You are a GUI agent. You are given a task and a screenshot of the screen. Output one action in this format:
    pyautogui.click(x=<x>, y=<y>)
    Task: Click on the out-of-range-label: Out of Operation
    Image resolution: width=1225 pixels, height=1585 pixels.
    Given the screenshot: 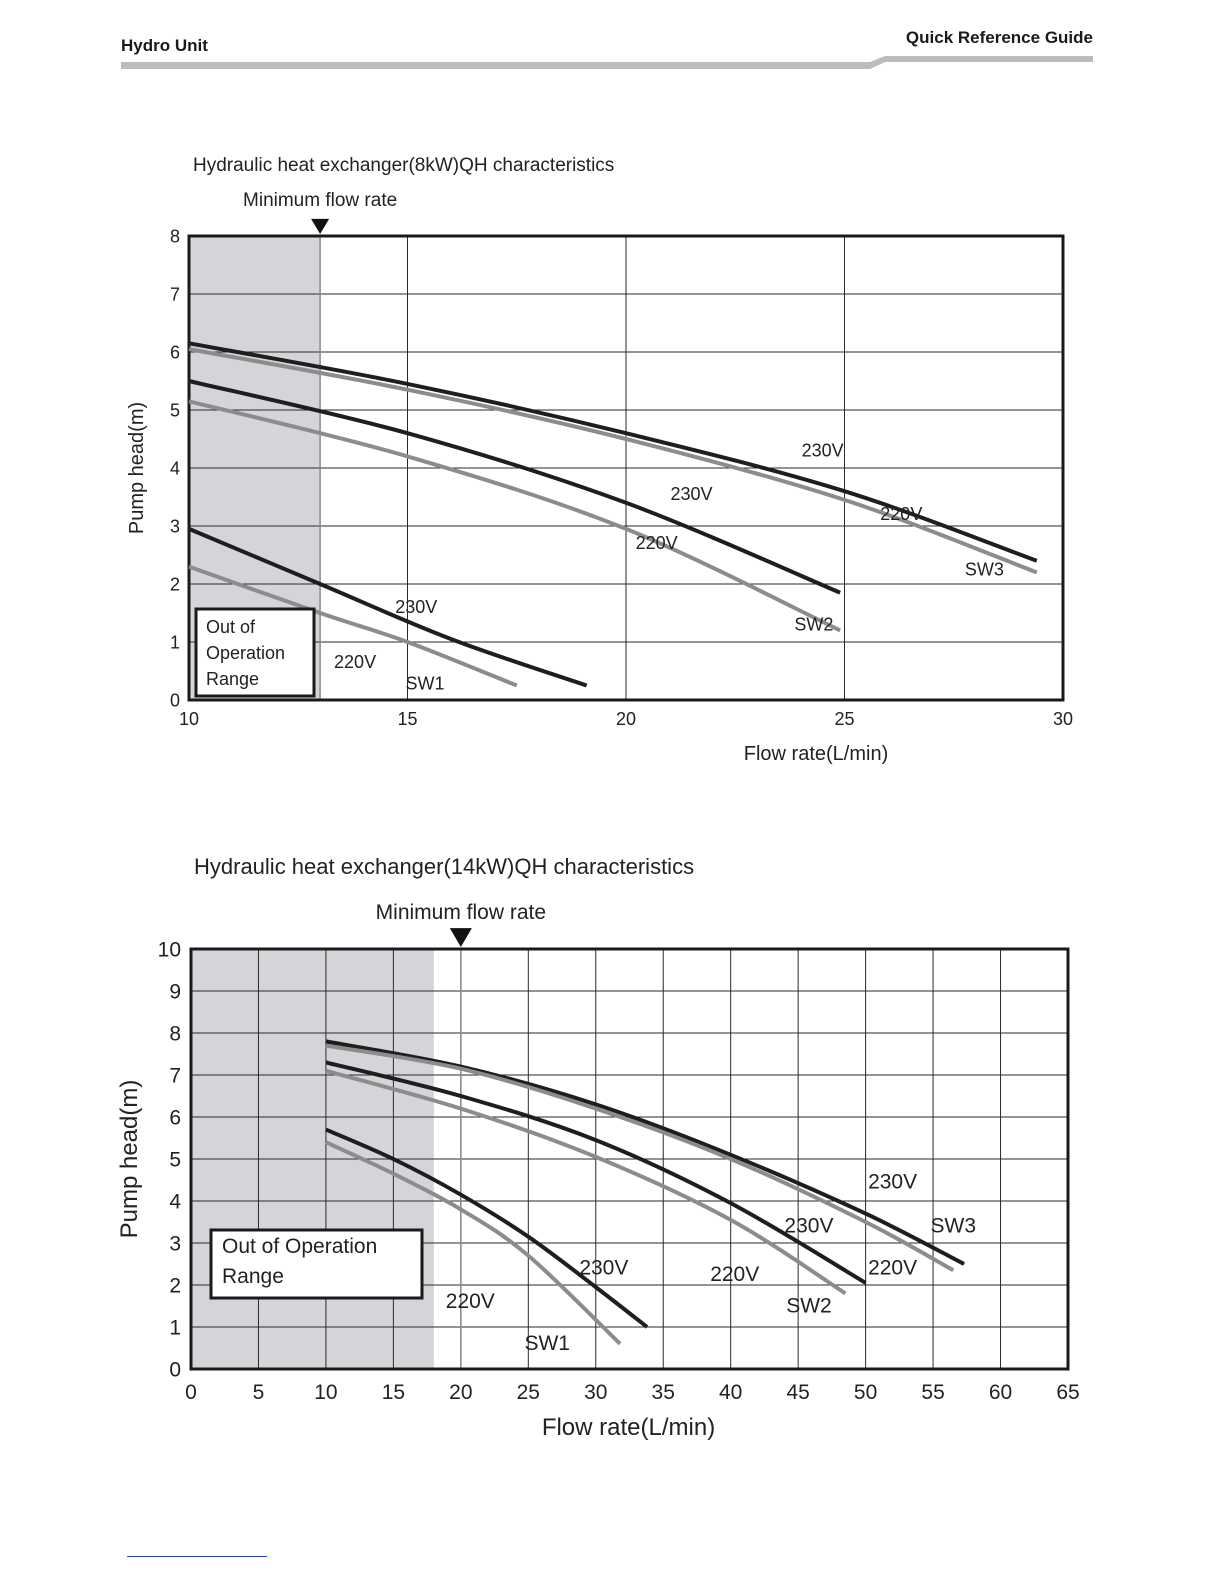 What is the action you would take?
    pyautogui.click(x=299, y=1246)
    